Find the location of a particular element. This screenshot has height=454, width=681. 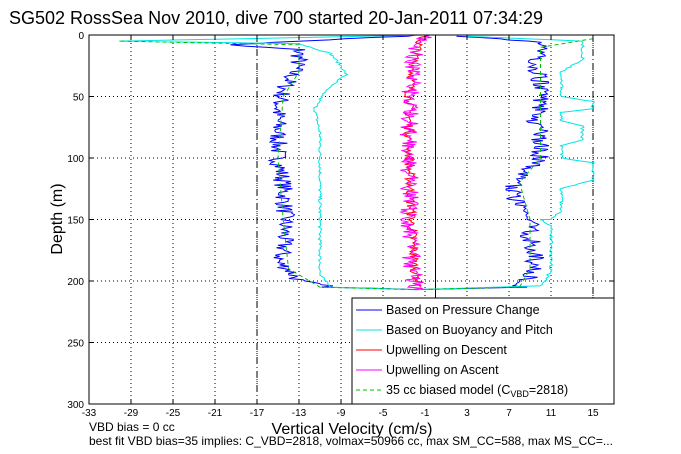

legend-label-4: 35 cc biased model (CVBD=2818) is located at coordinates (477, 391).